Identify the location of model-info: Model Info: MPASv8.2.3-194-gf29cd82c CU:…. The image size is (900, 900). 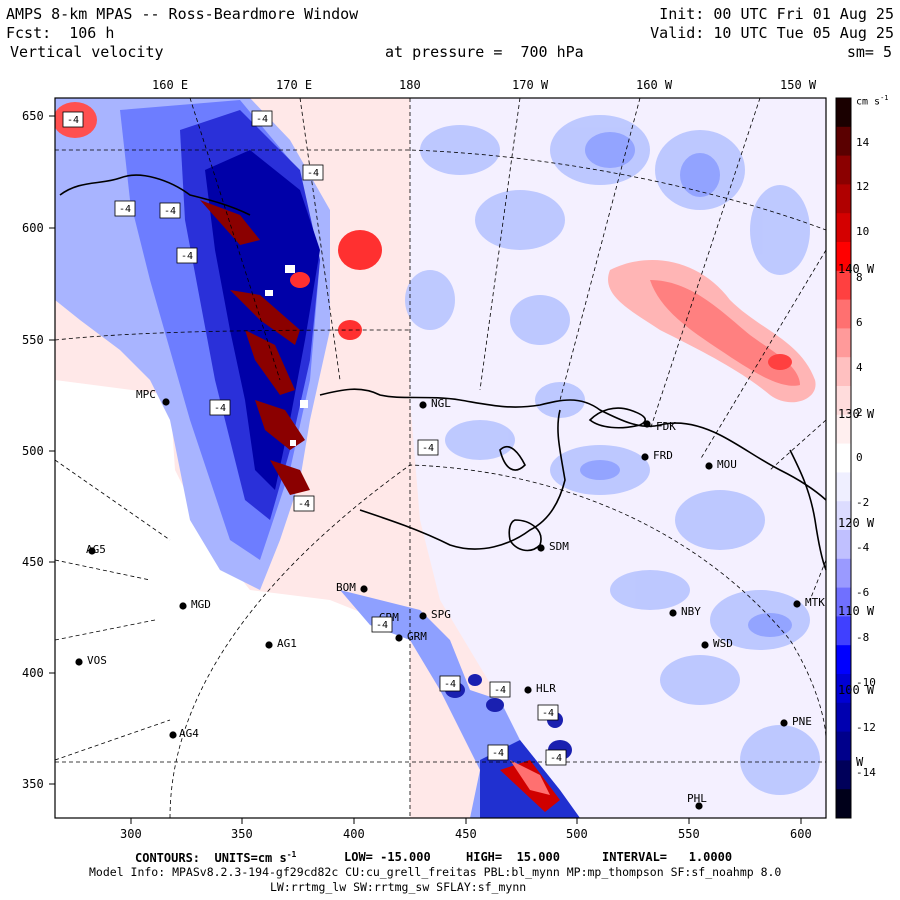
(435, 872).